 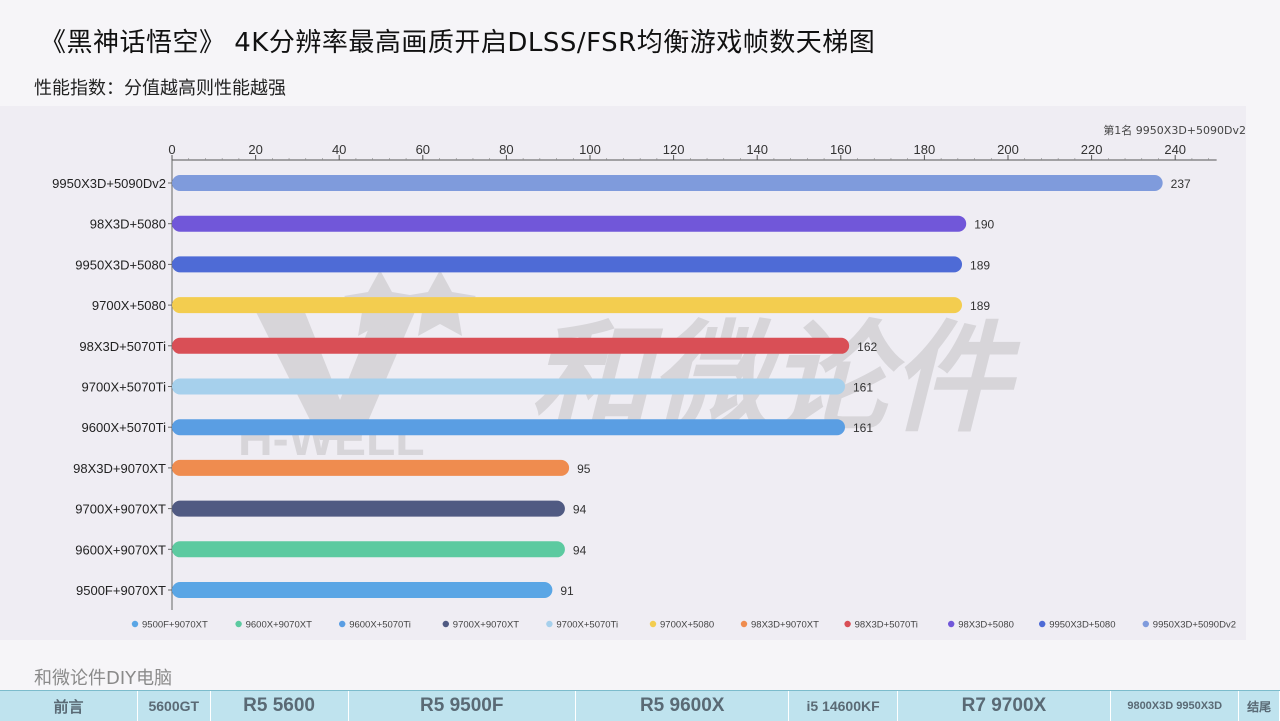 I want to click on nav-item: 5600GT, so click(x=174, y=706).